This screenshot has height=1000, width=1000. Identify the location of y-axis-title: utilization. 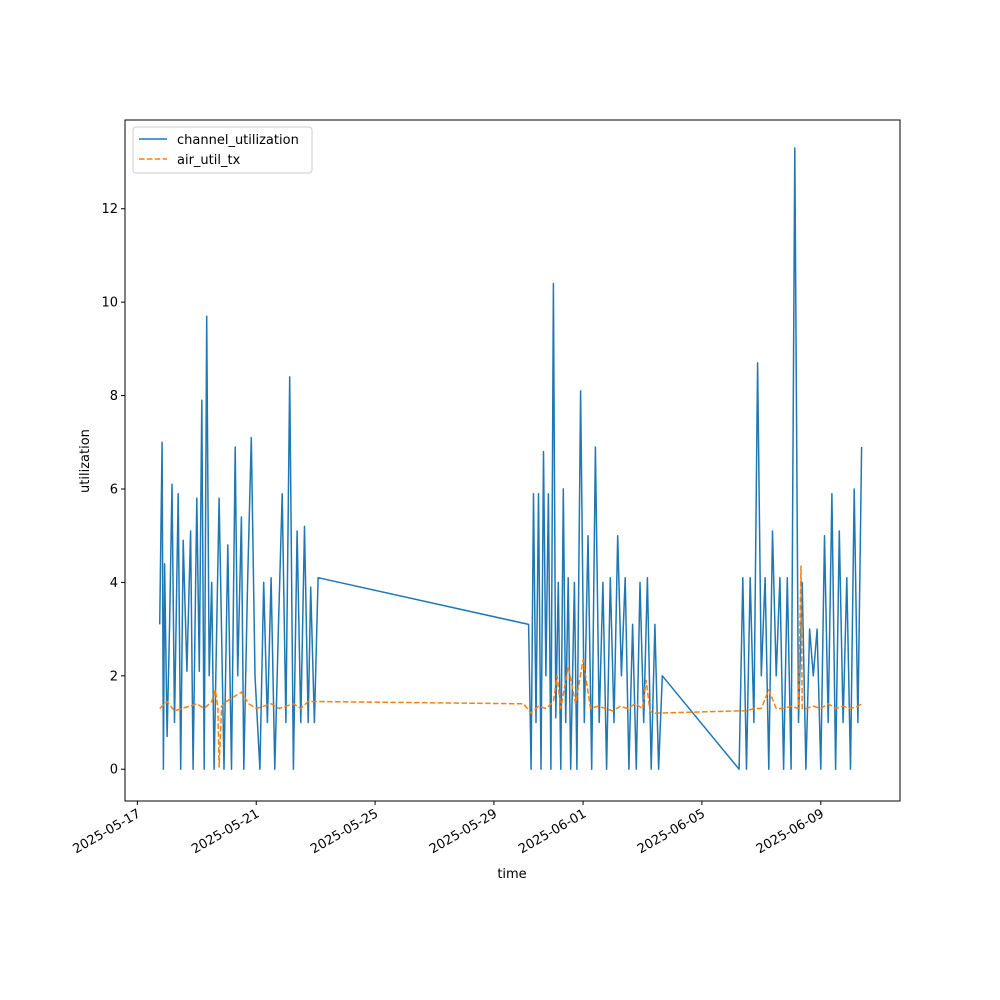
(85, 461).